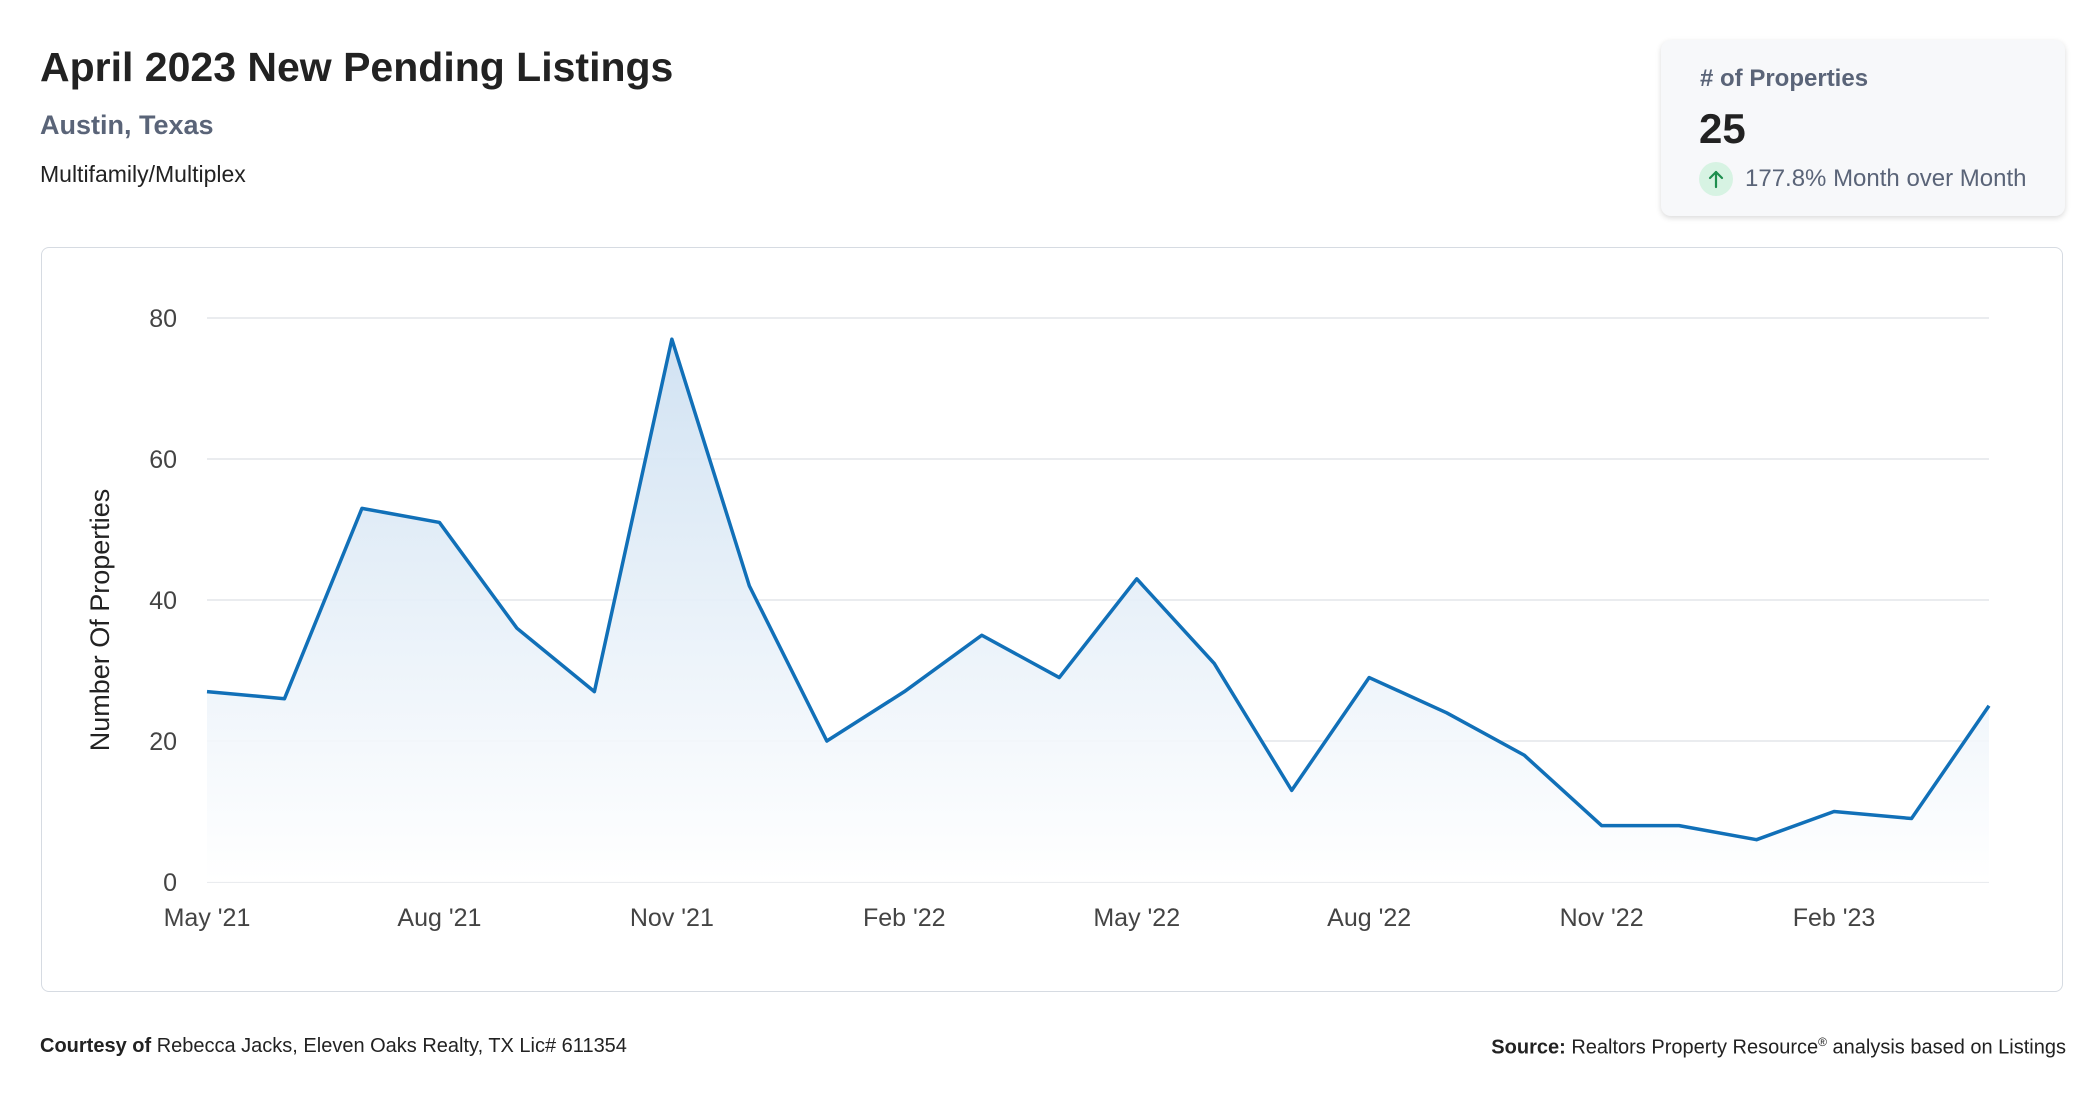 The height and width of the screenshot is (1100, 2096). Describe the element at coordinates (357, 67) in the screenshot. I see `page-title: April 2023 New Pending Listings` at that location.